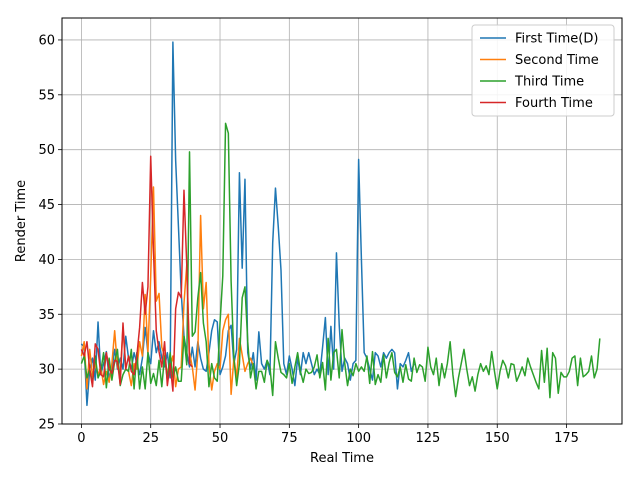  What do you see at coordinates (46, 370) in the screenshot?
I see `y-tick-label: 30` at bounding box center [46, 370].